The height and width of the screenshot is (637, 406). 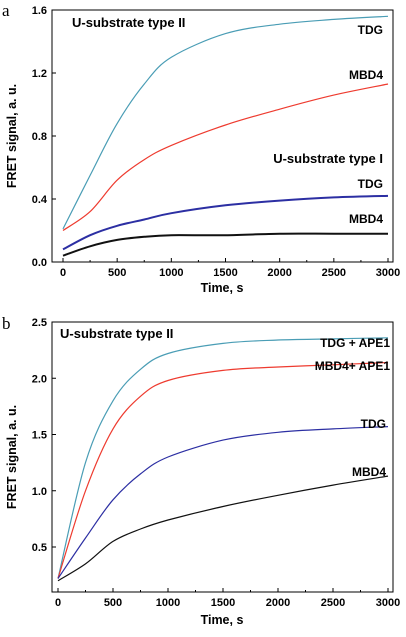 What do you see at coordinates (278, 603) in the screenshot?
I see `panel-b-x-tick-label: 2000` at bounding box center [278, 603].